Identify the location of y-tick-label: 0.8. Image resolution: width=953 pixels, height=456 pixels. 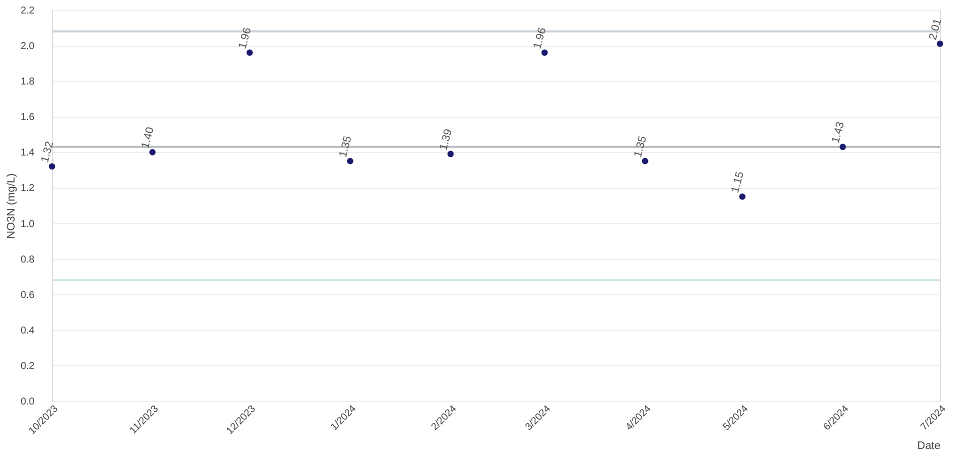
(27, 260).